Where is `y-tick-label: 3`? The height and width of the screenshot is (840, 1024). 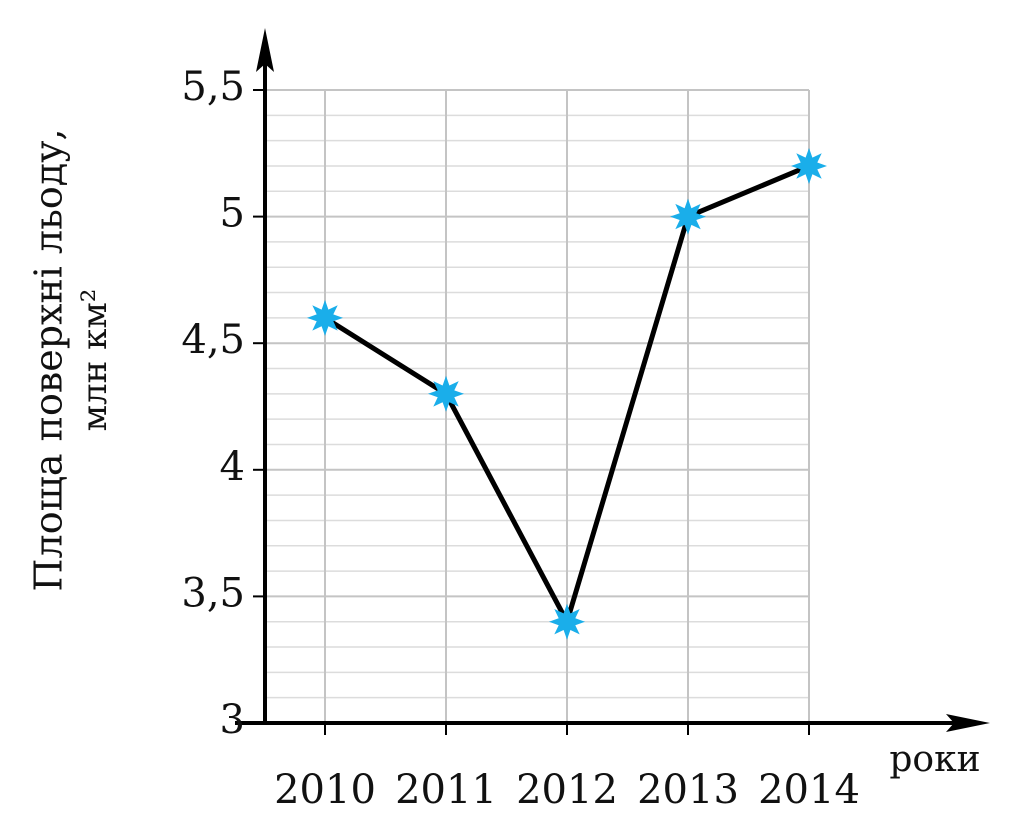
y-tick-label: 3 is located at coordinates (232, 720).